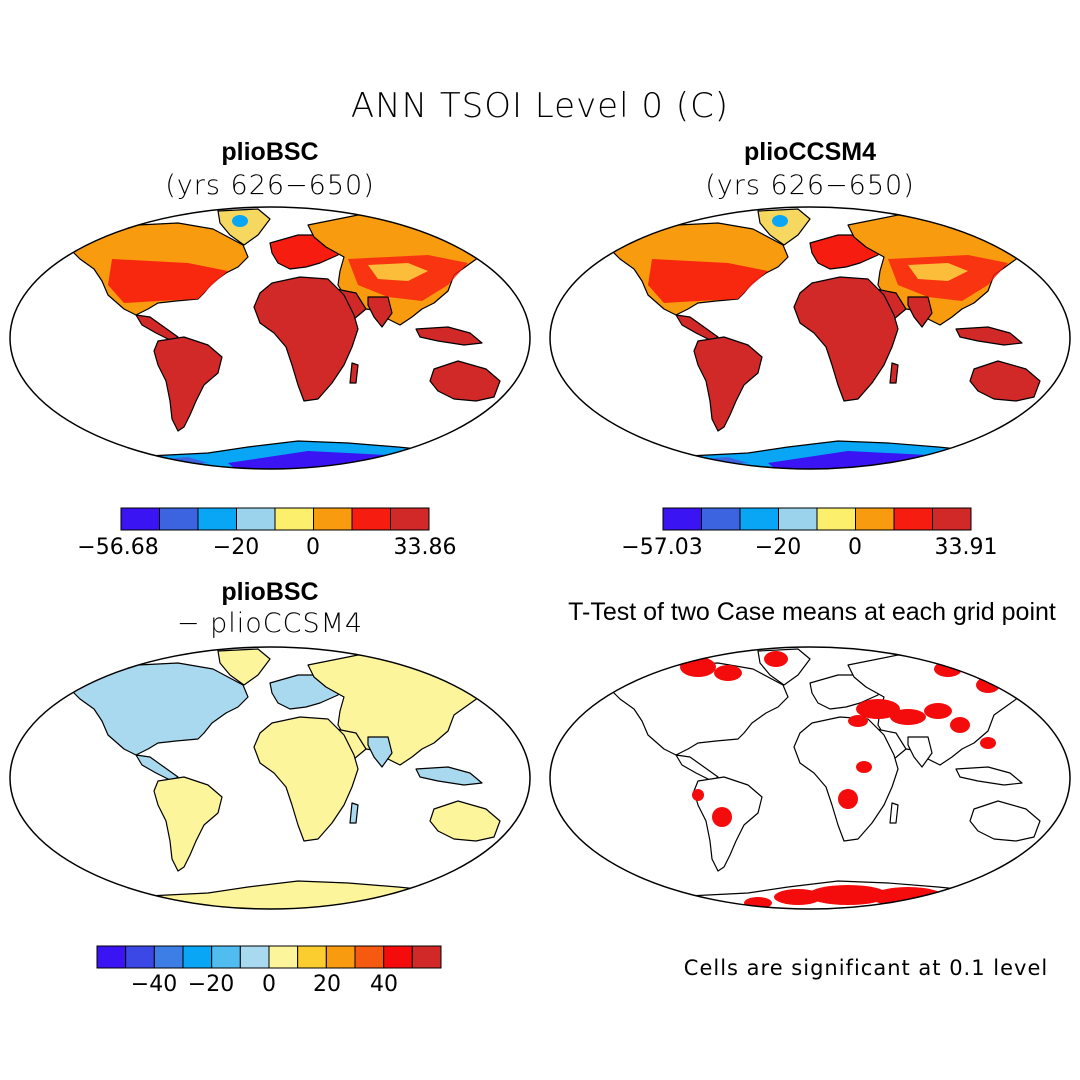 The height and width of the screenshot is (1080, 1080). I want to click on panel-plioBSC-title: plioBSC, so click(270, 152).